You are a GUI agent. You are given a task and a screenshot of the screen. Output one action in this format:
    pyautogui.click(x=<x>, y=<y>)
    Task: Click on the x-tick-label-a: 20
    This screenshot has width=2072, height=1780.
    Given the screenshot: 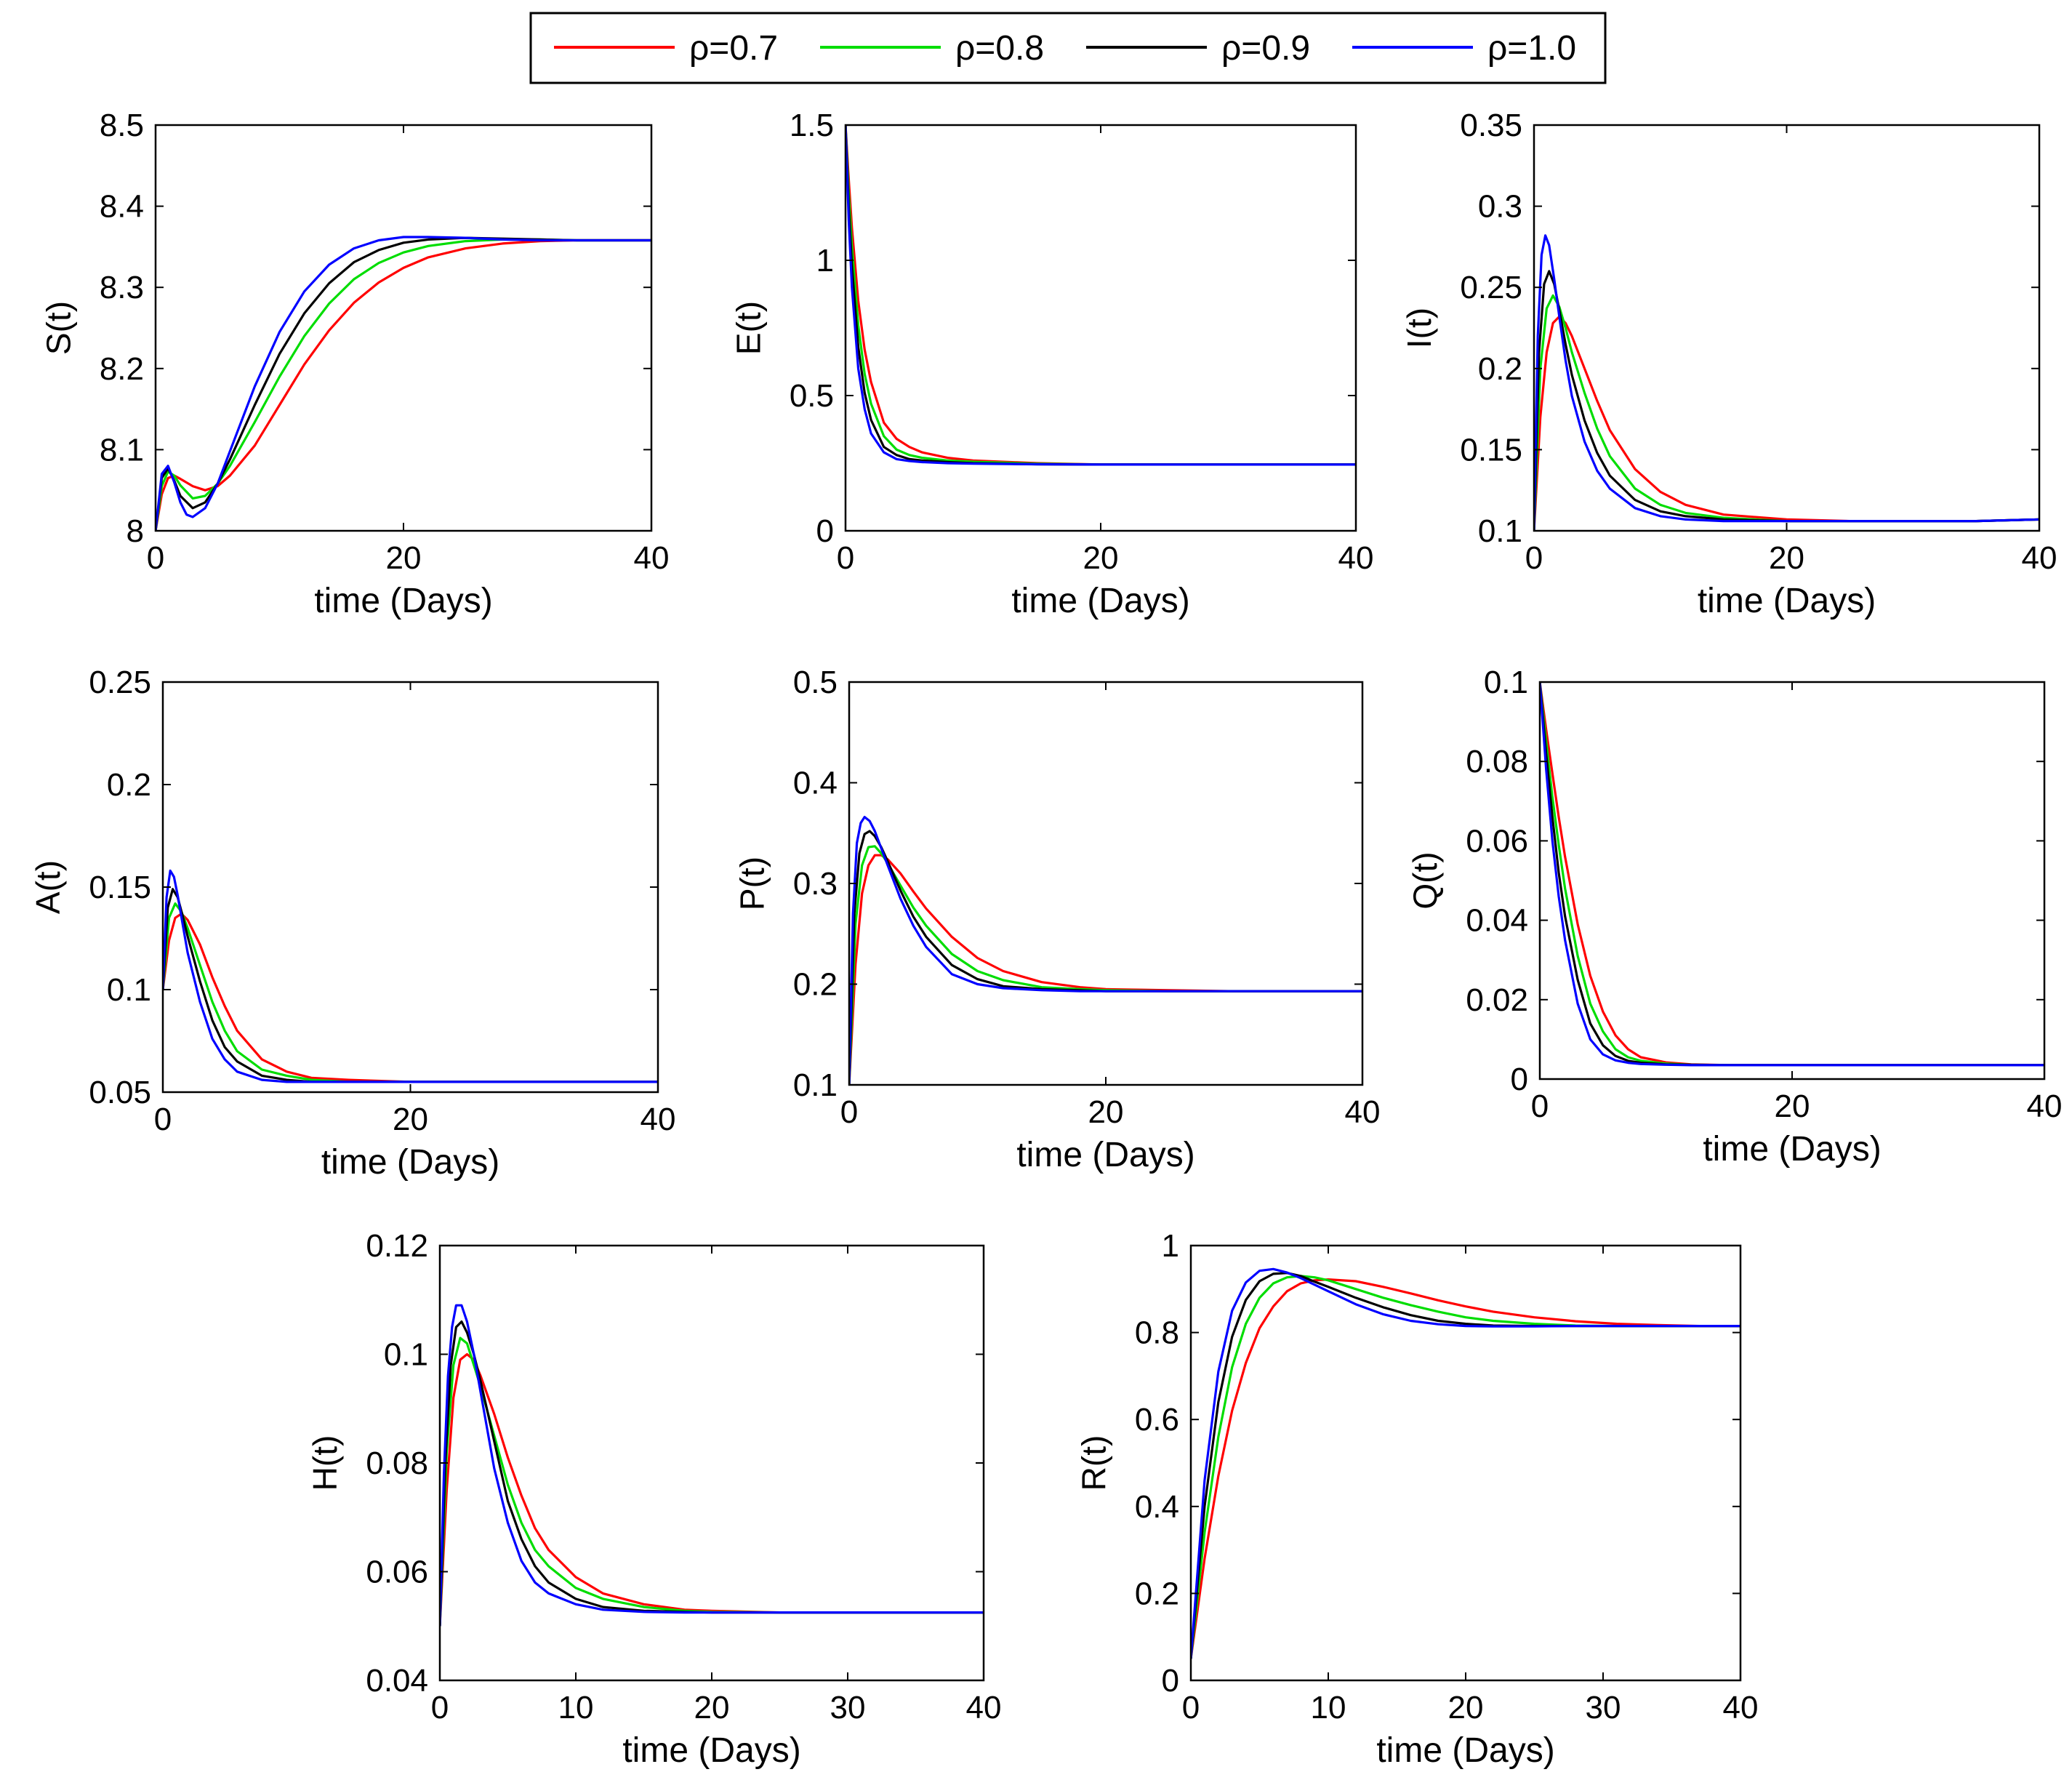 What is the action you would take?
    pyautogui.click(x=411, y=1119)
    